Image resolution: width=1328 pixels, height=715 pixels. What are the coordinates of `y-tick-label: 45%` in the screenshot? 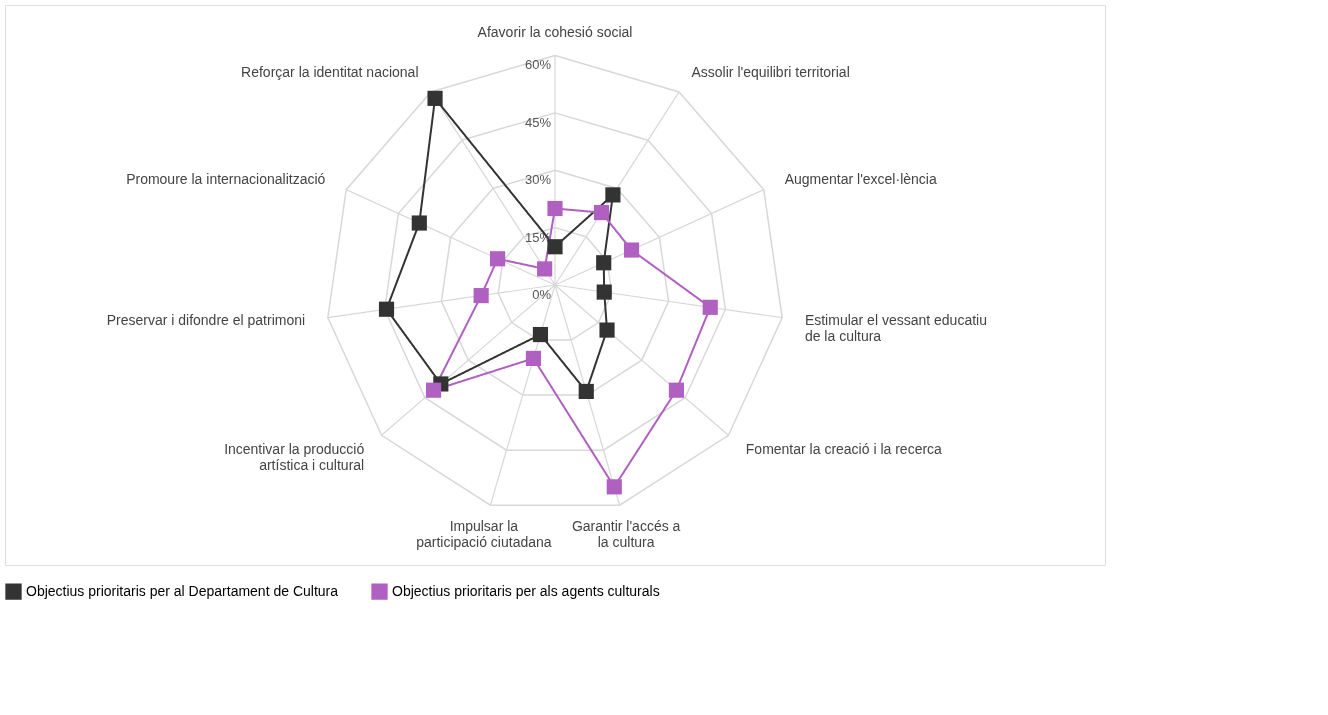 It's located at (538, 122).